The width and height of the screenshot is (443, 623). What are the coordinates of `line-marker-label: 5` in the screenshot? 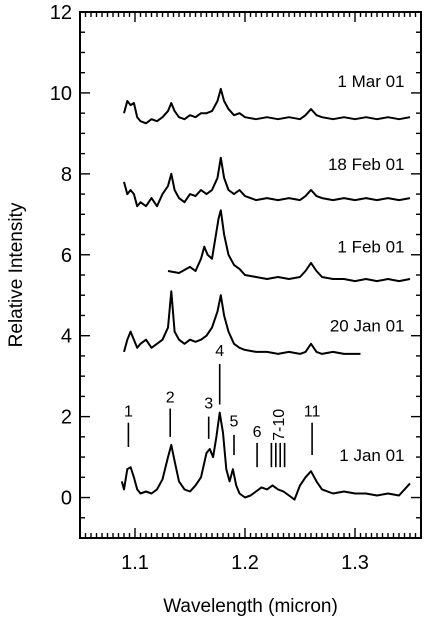 It's located at (234, 422).